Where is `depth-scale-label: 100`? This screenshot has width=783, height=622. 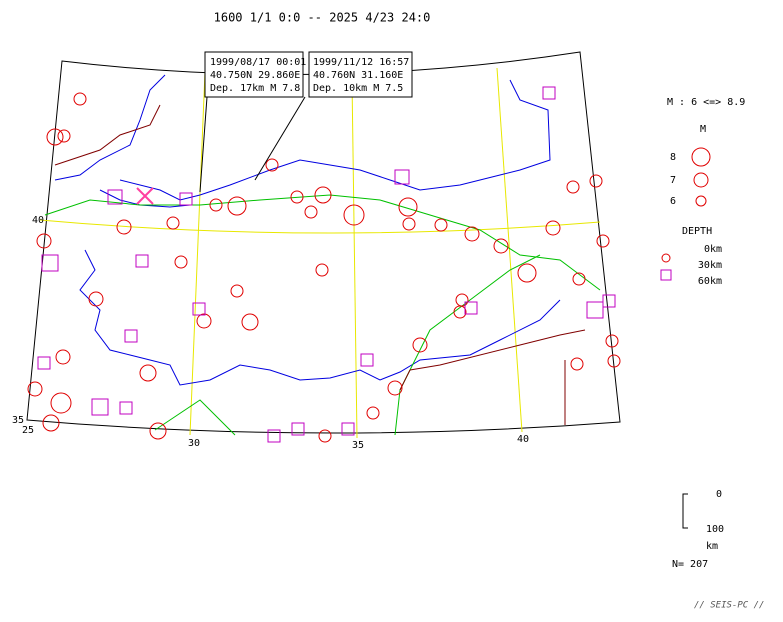
depth-scale-label: 100 is located at coordinates (715, 529).